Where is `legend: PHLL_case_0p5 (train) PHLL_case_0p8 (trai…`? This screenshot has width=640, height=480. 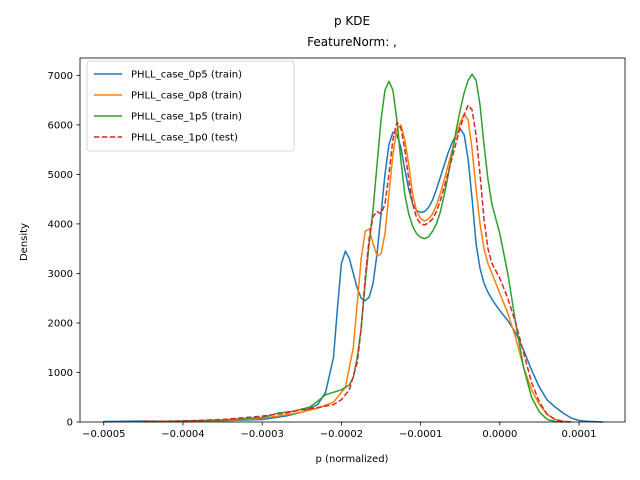 legend: PHLL_case_0p5 (train) PHLL_case_0p8 (trai… is located at coordinates (190, 106).